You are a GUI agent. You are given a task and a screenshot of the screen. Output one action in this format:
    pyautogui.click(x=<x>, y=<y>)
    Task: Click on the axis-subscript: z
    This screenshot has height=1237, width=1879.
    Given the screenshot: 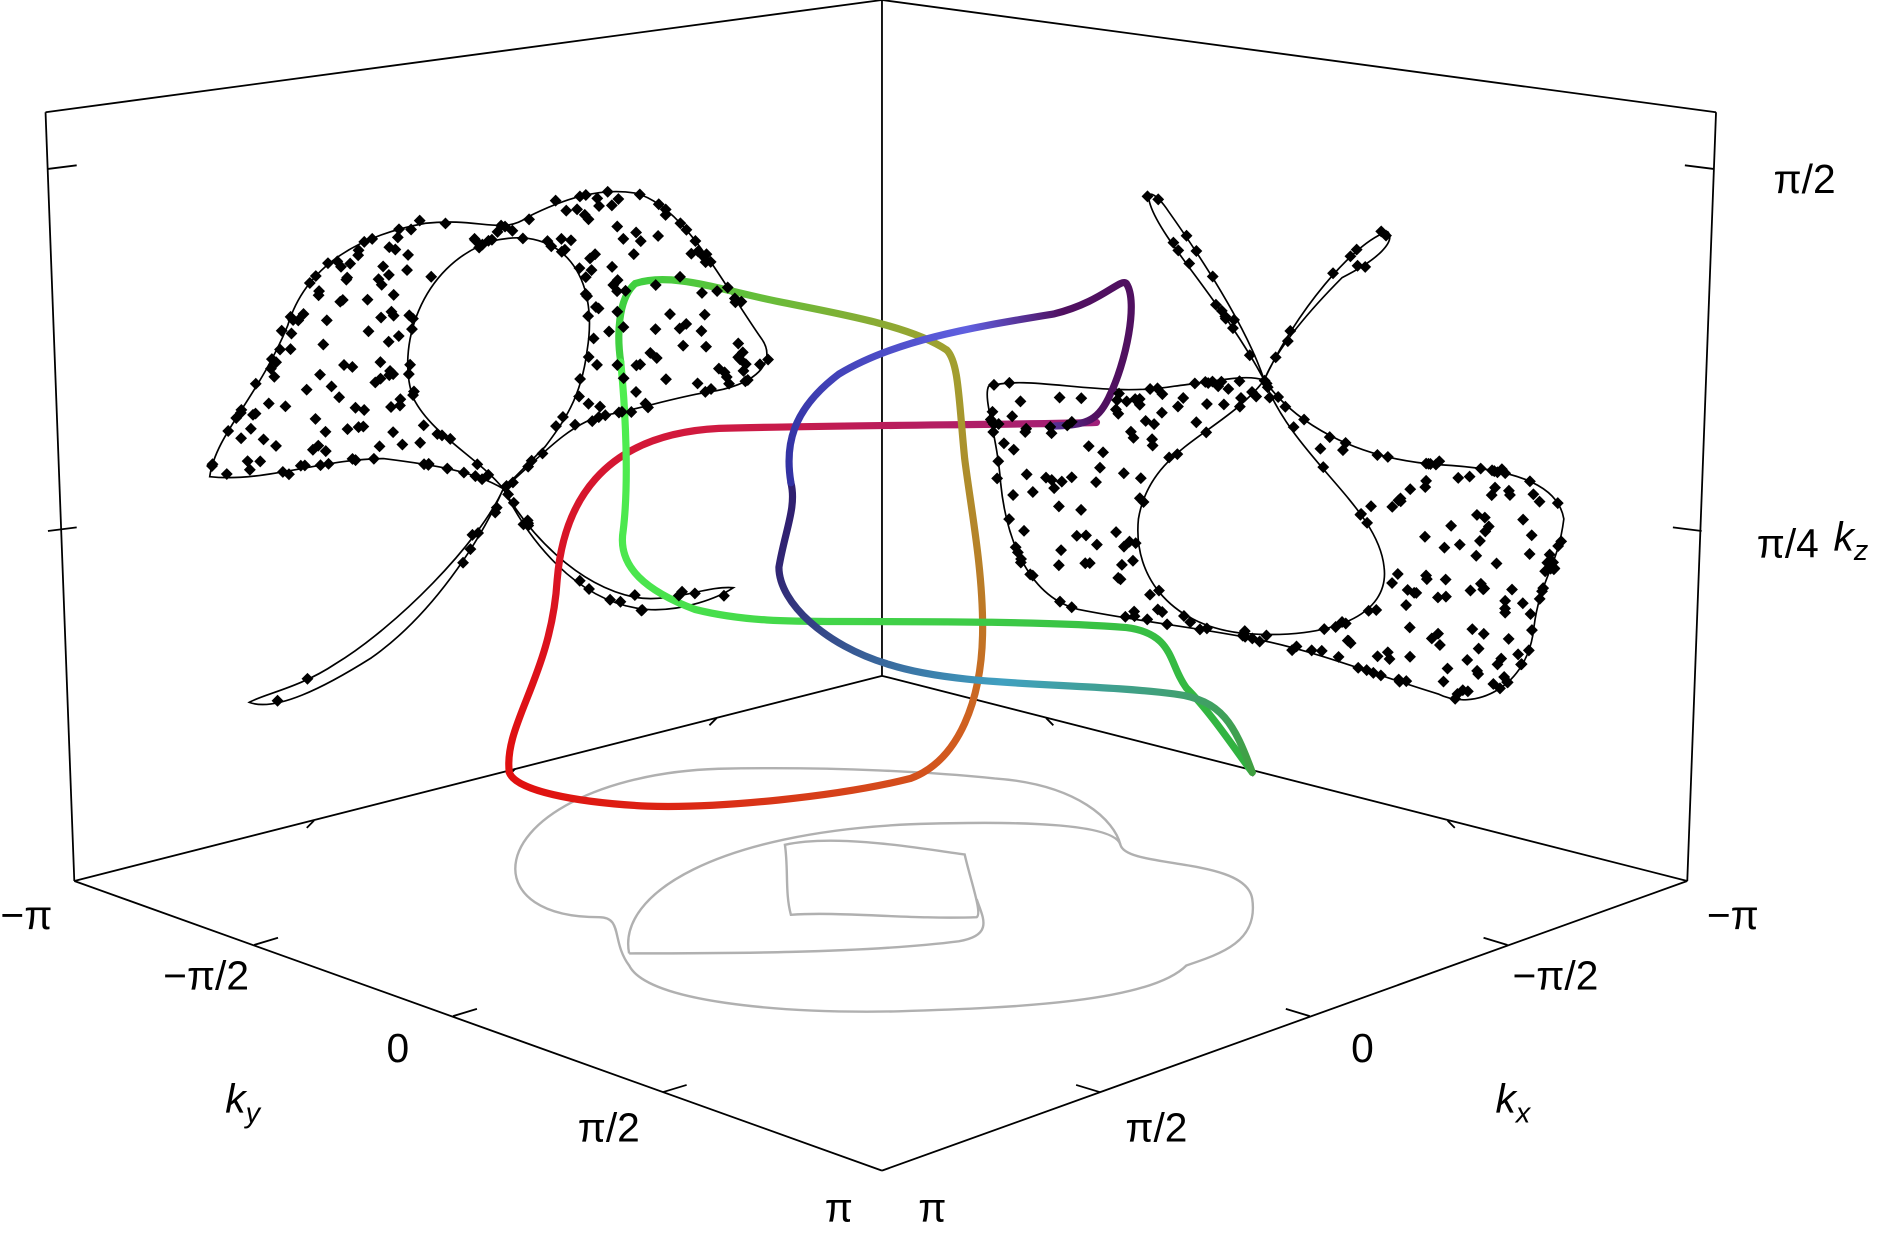 What is the action you would take?
    pyautogui.click(x=1861, y=551)
    